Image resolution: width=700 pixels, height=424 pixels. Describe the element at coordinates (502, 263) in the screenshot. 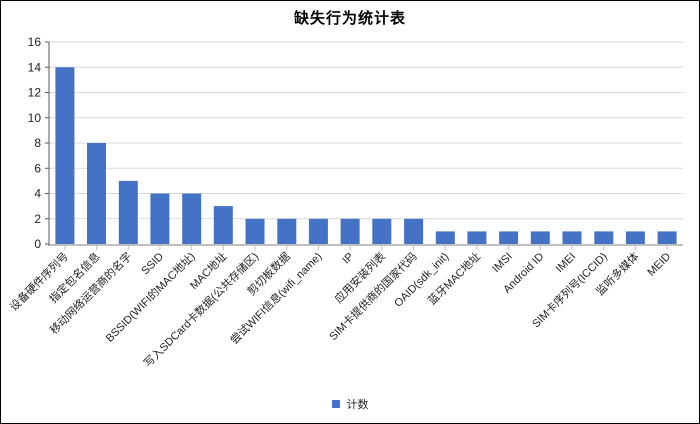

I see `x-axis-label: IMSI` at that location.